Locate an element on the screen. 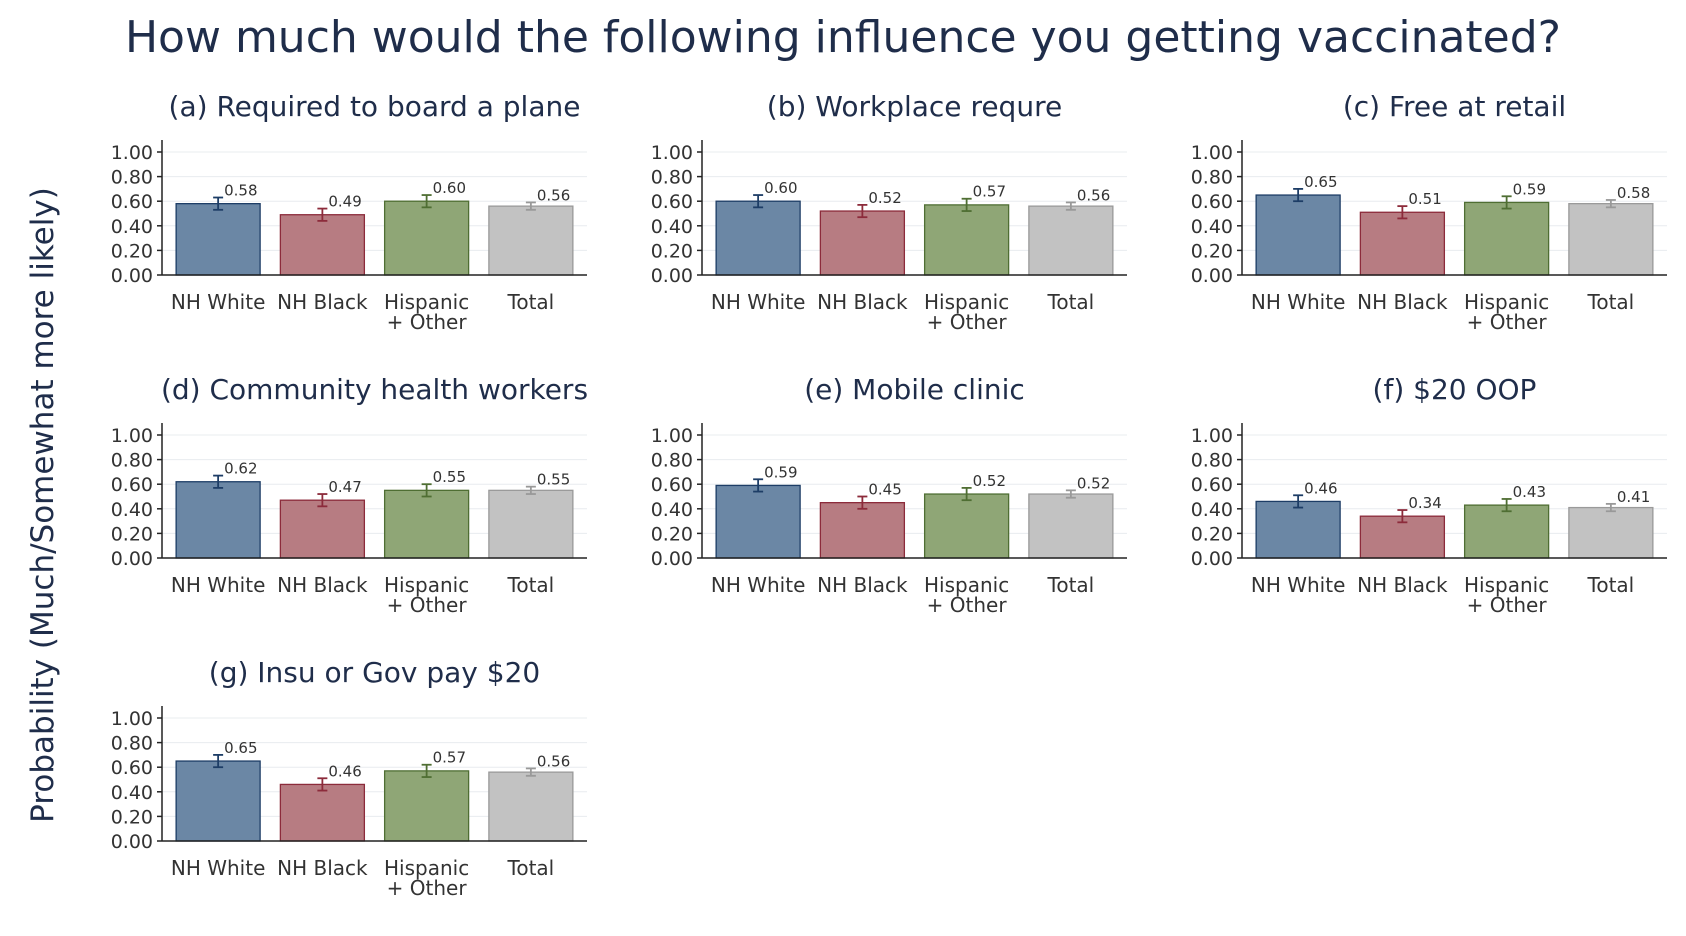 The image size is (1686, 936). data-label: 0.55 is located at coordinates (553, 480).